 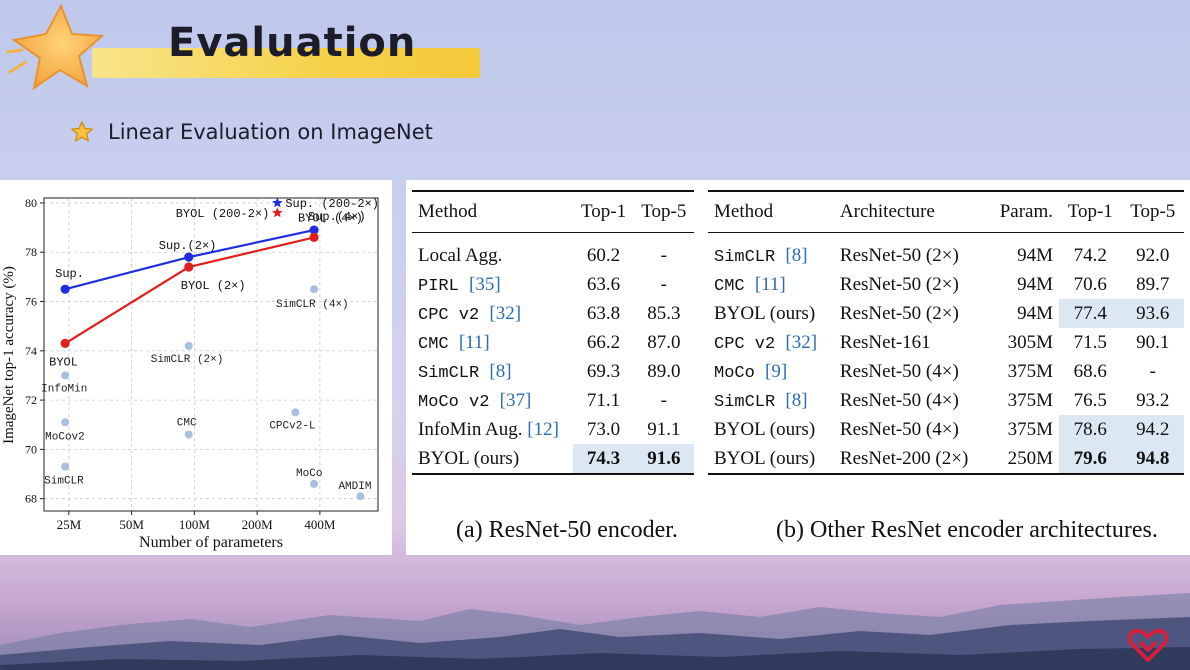 What do you see at coordinates (603, 284) in the screenshot?
I see `cell-top1: 63.6` at bounding box center [603, 284].